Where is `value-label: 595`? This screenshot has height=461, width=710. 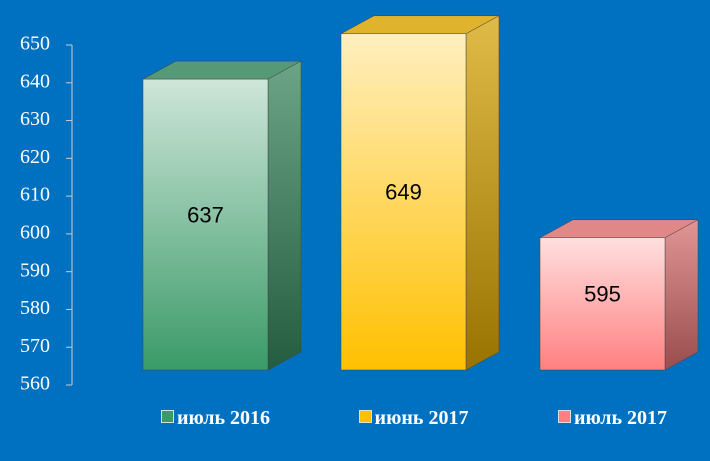 value-label: 595 is located at coordinates (602, 294).